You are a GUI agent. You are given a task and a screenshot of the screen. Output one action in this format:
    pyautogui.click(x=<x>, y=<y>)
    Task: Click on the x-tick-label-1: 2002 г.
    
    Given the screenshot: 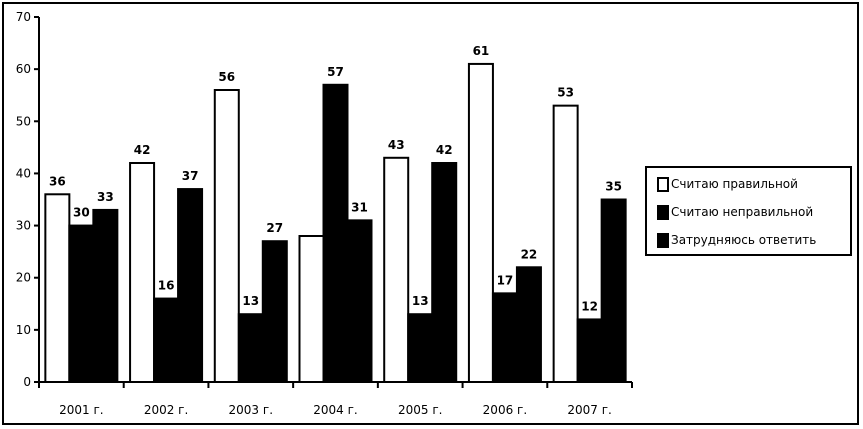 What is the action you would take?
    pyautogui.click(x=166, y=410)
    